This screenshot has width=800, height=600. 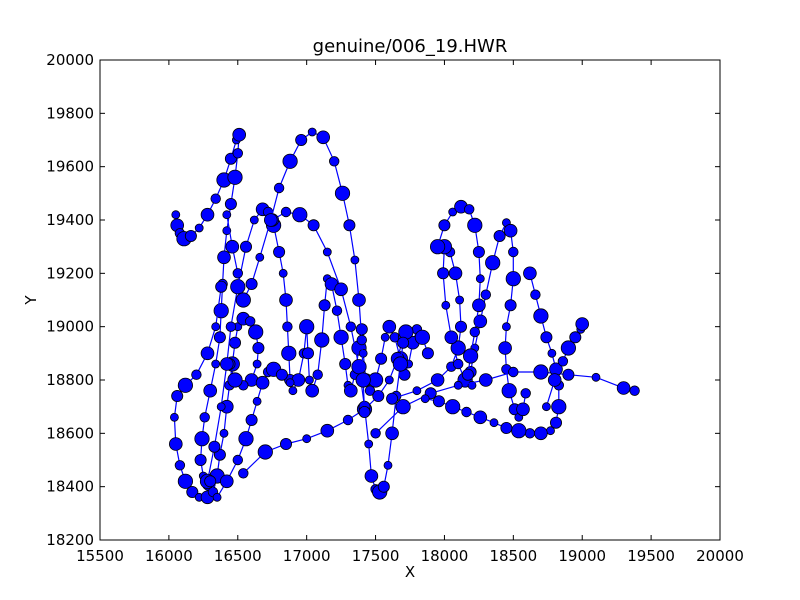 What do you see at coordinates (70, 327) in the screenshot?
I see `y-tick-label: 19000` at bounding box center [70, 327].